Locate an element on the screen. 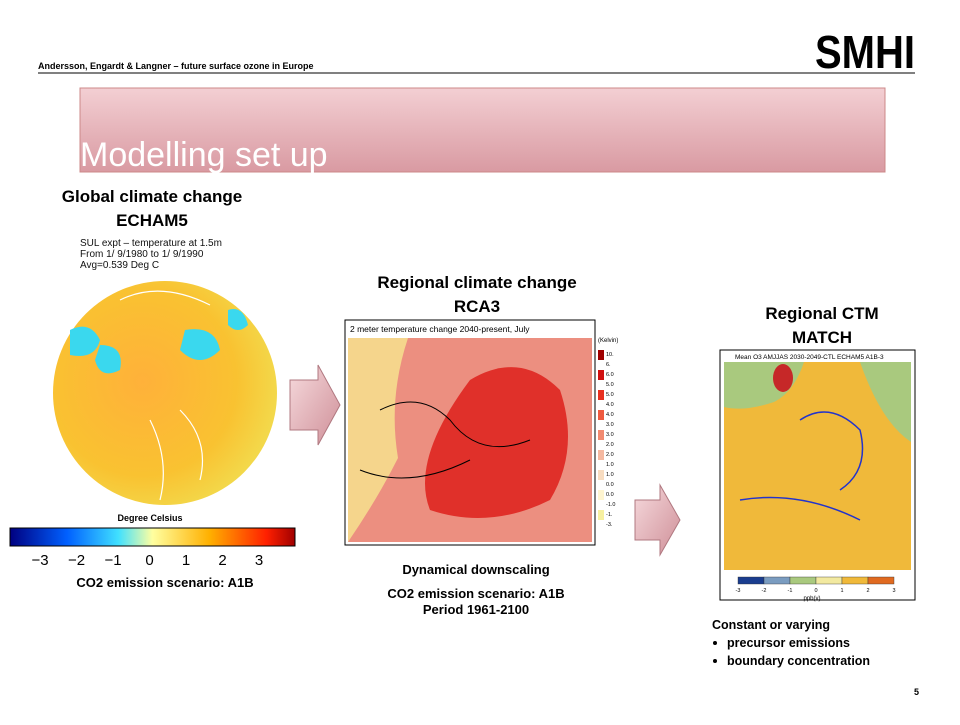  title: Modelling set up is located at coordinates (204, 155).